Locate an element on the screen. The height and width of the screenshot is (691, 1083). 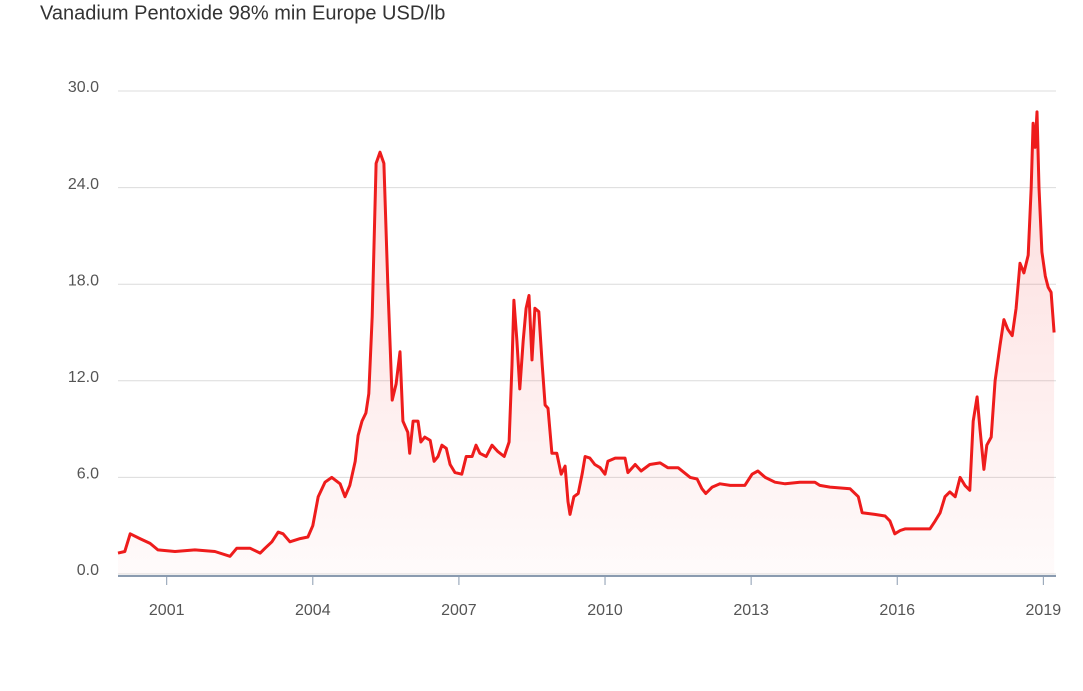
x-tick-label: 2001 is located at coordinates (167, 610).